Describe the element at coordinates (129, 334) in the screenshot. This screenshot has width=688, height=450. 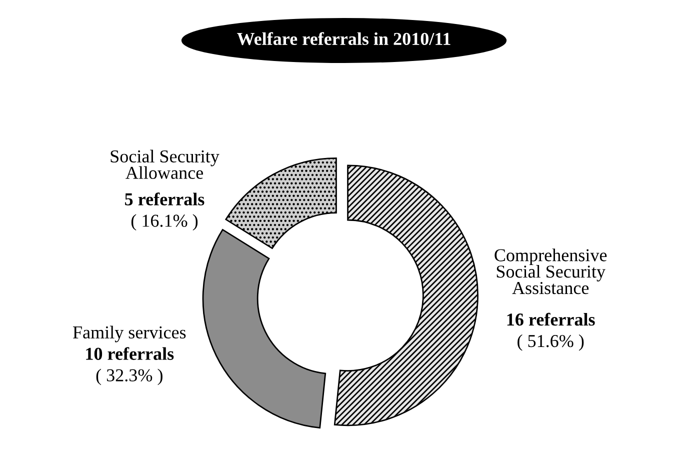
I see `slice-label: Family services` at that location.